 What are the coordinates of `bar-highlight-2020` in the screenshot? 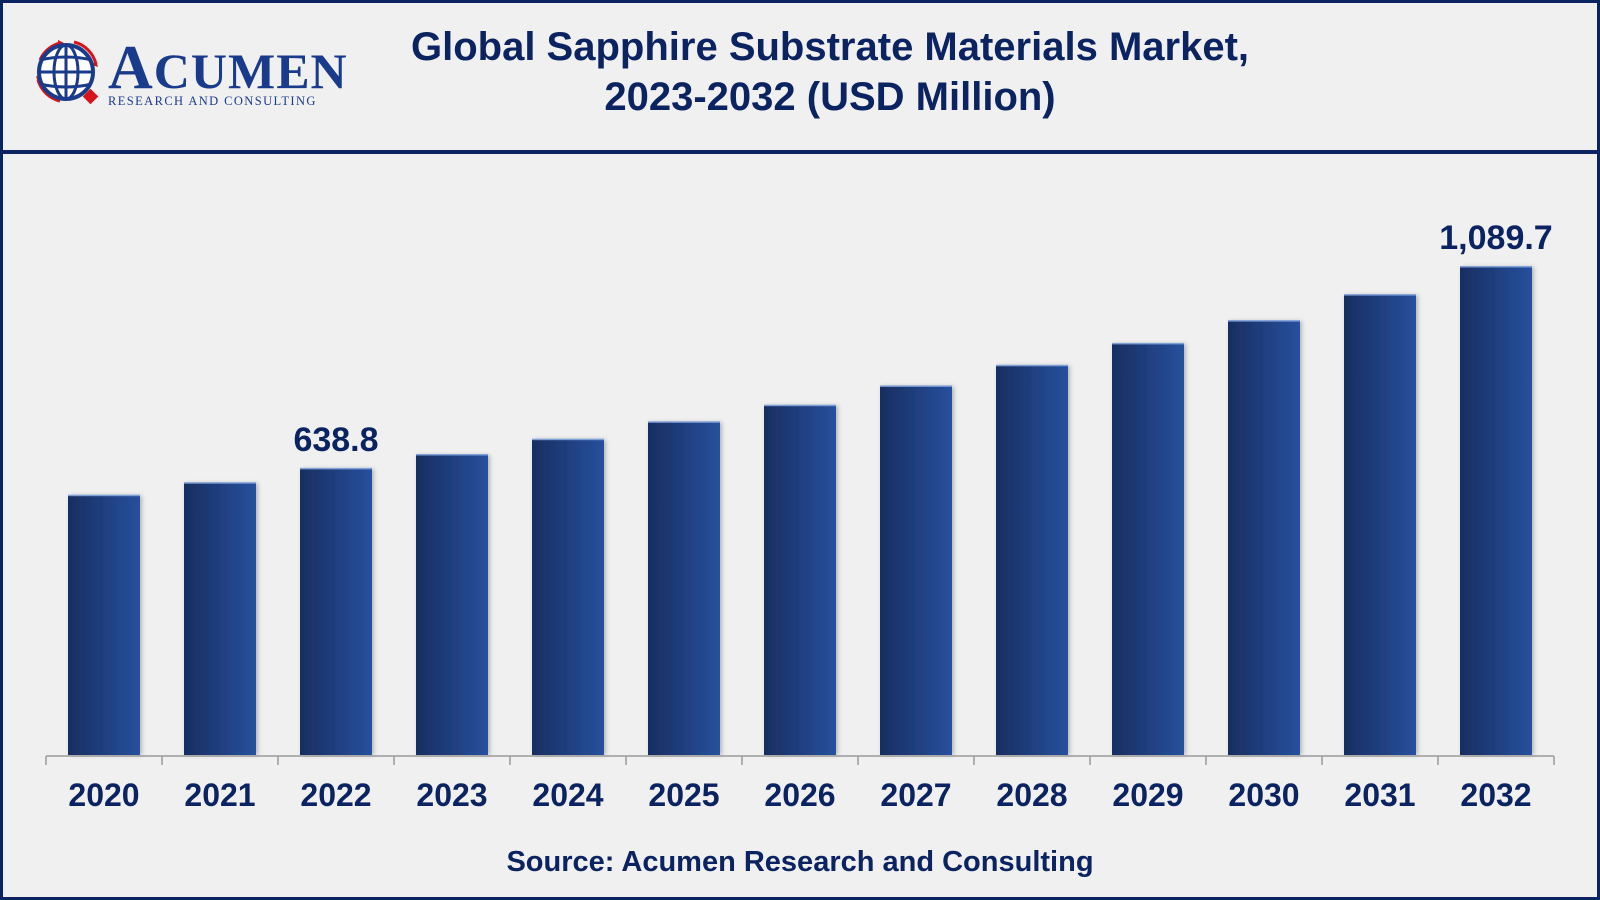 It's located at (104, 495).